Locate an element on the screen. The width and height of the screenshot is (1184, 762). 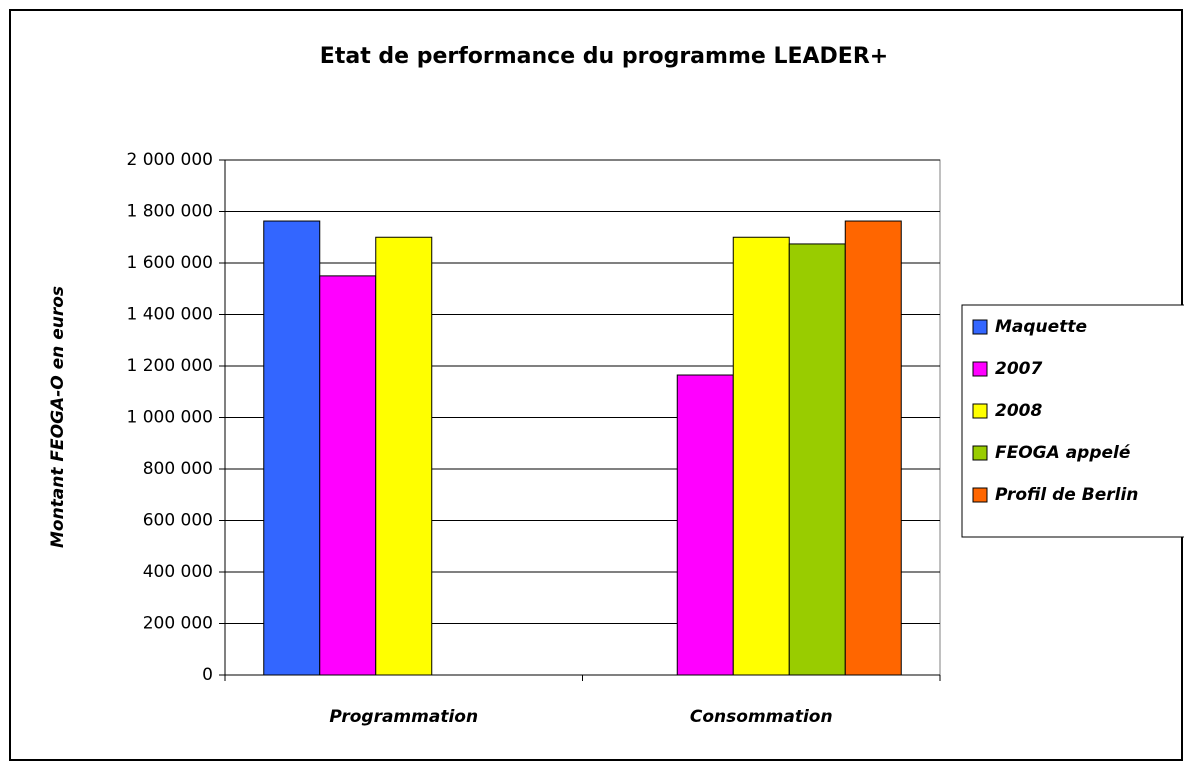
legend-label: 2008 is located at coordinates (1018, 411).